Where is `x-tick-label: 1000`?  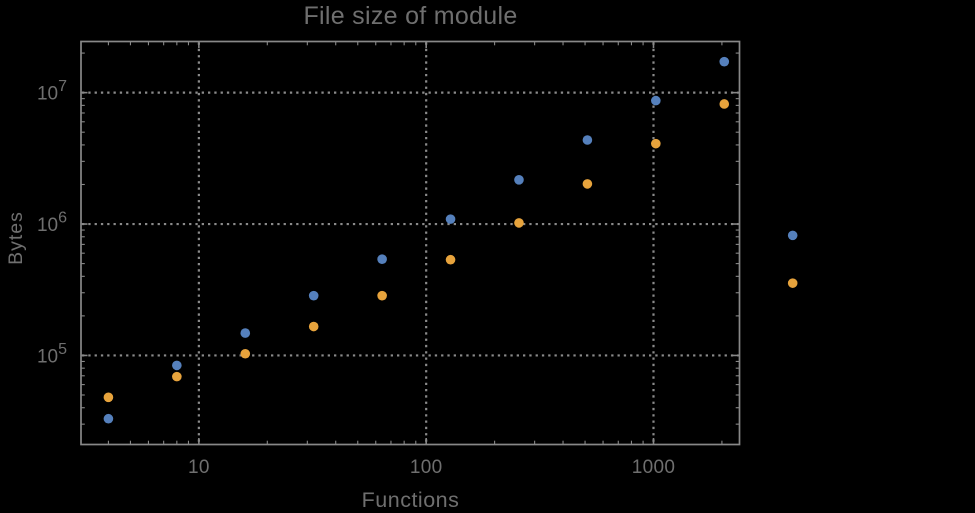
x-tick-label: 1000 is located at coordinates (653, 467).